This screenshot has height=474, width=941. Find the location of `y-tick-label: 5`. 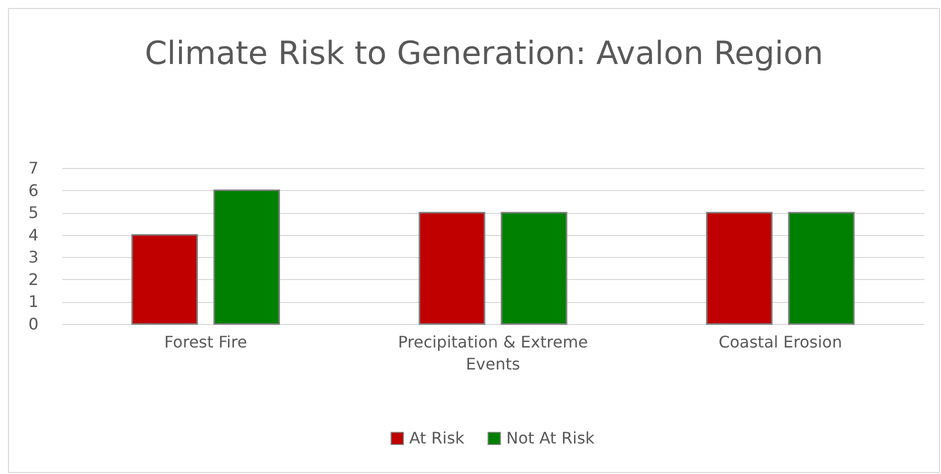

y-tick-label: 5 is located at coordinates (33, 212).